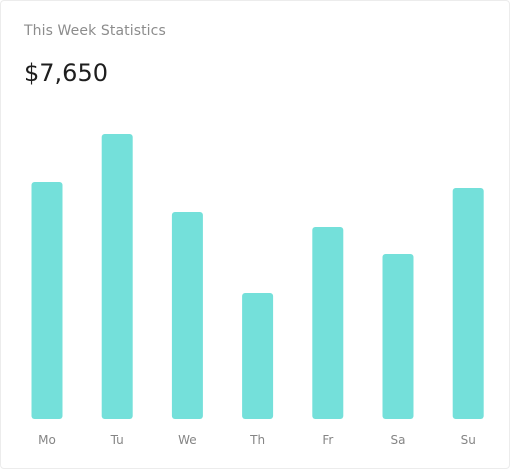  I want to click on x-tick-label-fr: Fr, so click(327, 440).